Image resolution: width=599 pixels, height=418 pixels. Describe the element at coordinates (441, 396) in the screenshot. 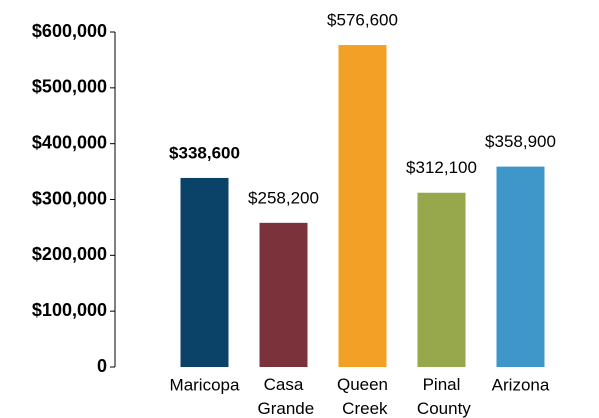

I see `x-tick-label: Pinal County` at that location.